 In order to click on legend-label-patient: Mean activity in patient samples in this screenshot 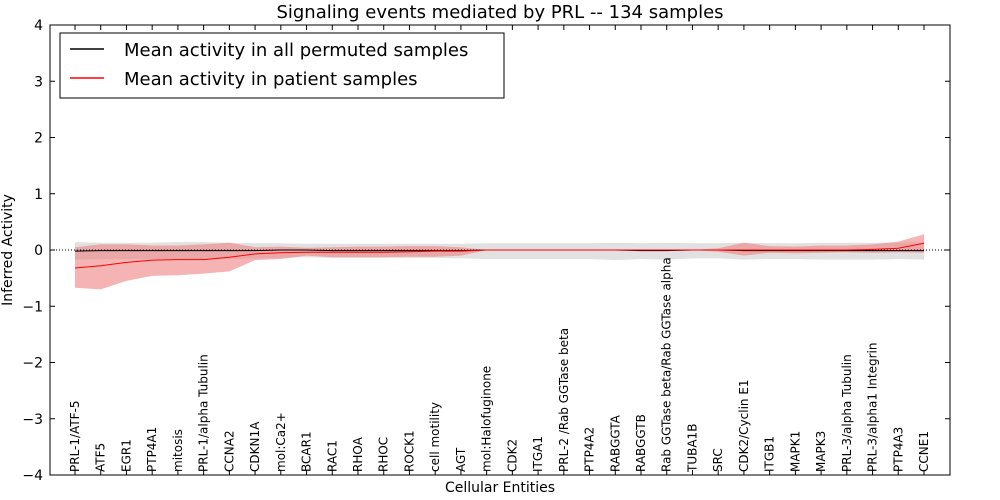, I will do `click(271, 79)`.